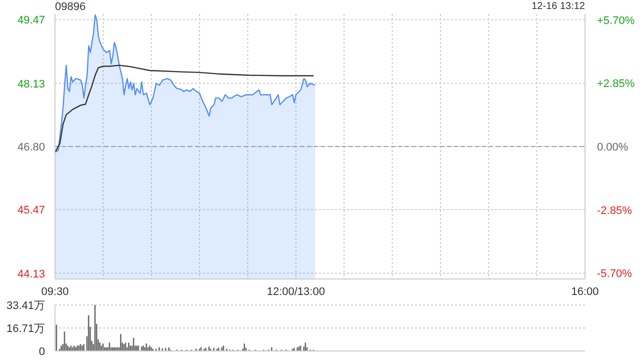  Describe the element at coordinates (612, 148) in the screenshot. I see `y2-tick-label: 0.00%` at that location.